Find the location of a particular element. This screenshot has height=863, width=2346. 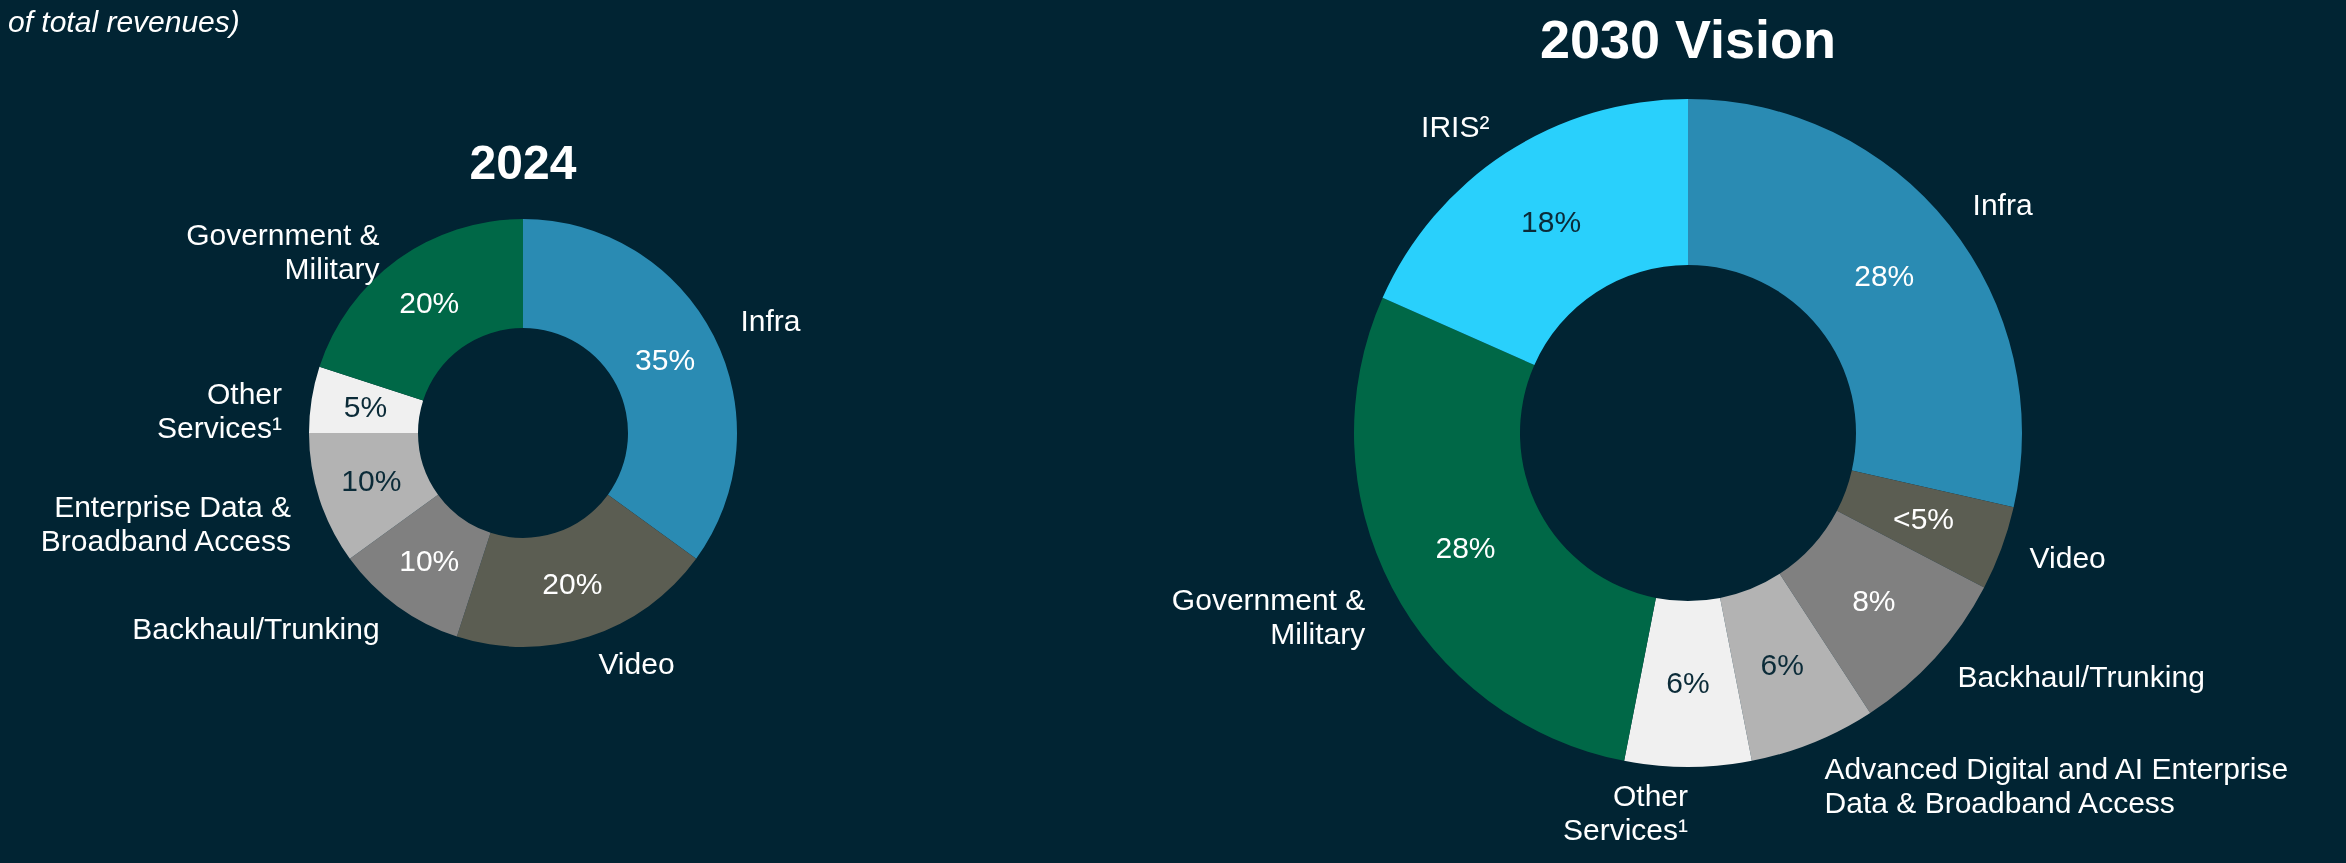

data-label: 18% is located at coordinates (1551, 221).